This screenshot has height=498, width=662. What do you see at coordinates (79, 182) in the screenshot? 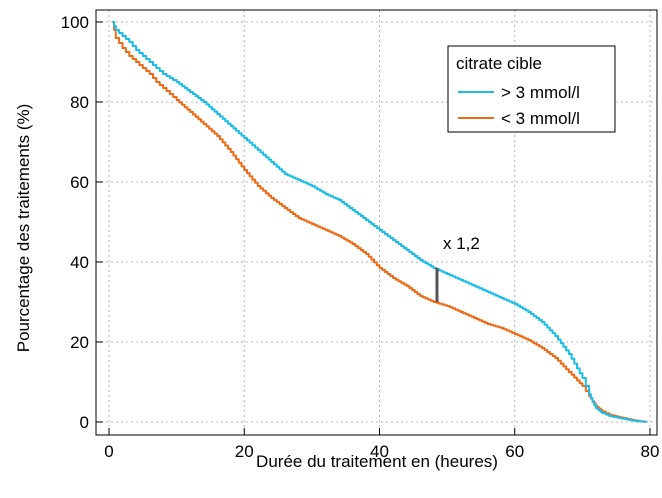
I see `y-tick-label: 60` at bounding box center [79, 182].